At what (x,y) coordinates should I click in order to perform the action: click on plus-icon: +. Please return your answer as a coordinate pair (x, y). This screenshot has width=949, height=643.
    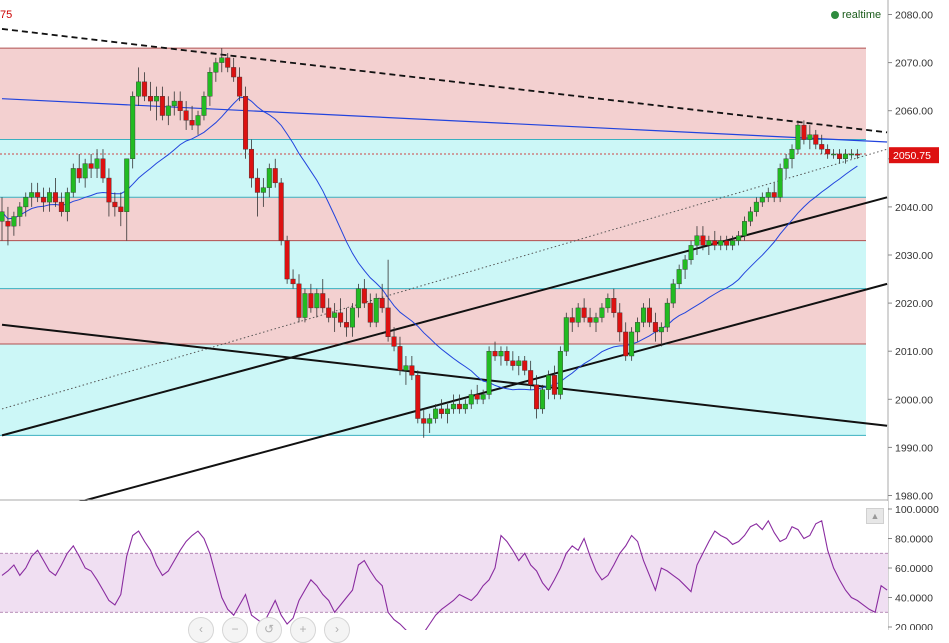
    Looking at the image, I should click on (303, 630).